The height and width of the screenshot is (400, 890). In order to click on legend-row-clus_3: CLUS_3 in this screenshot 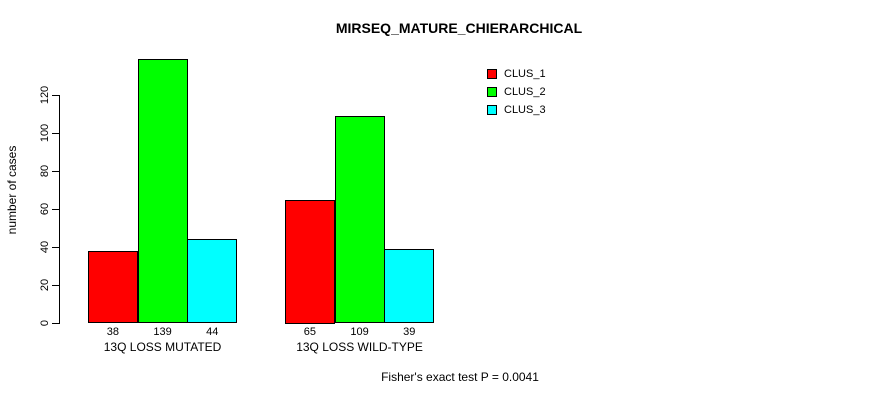, I will do `click(516, 110)`.